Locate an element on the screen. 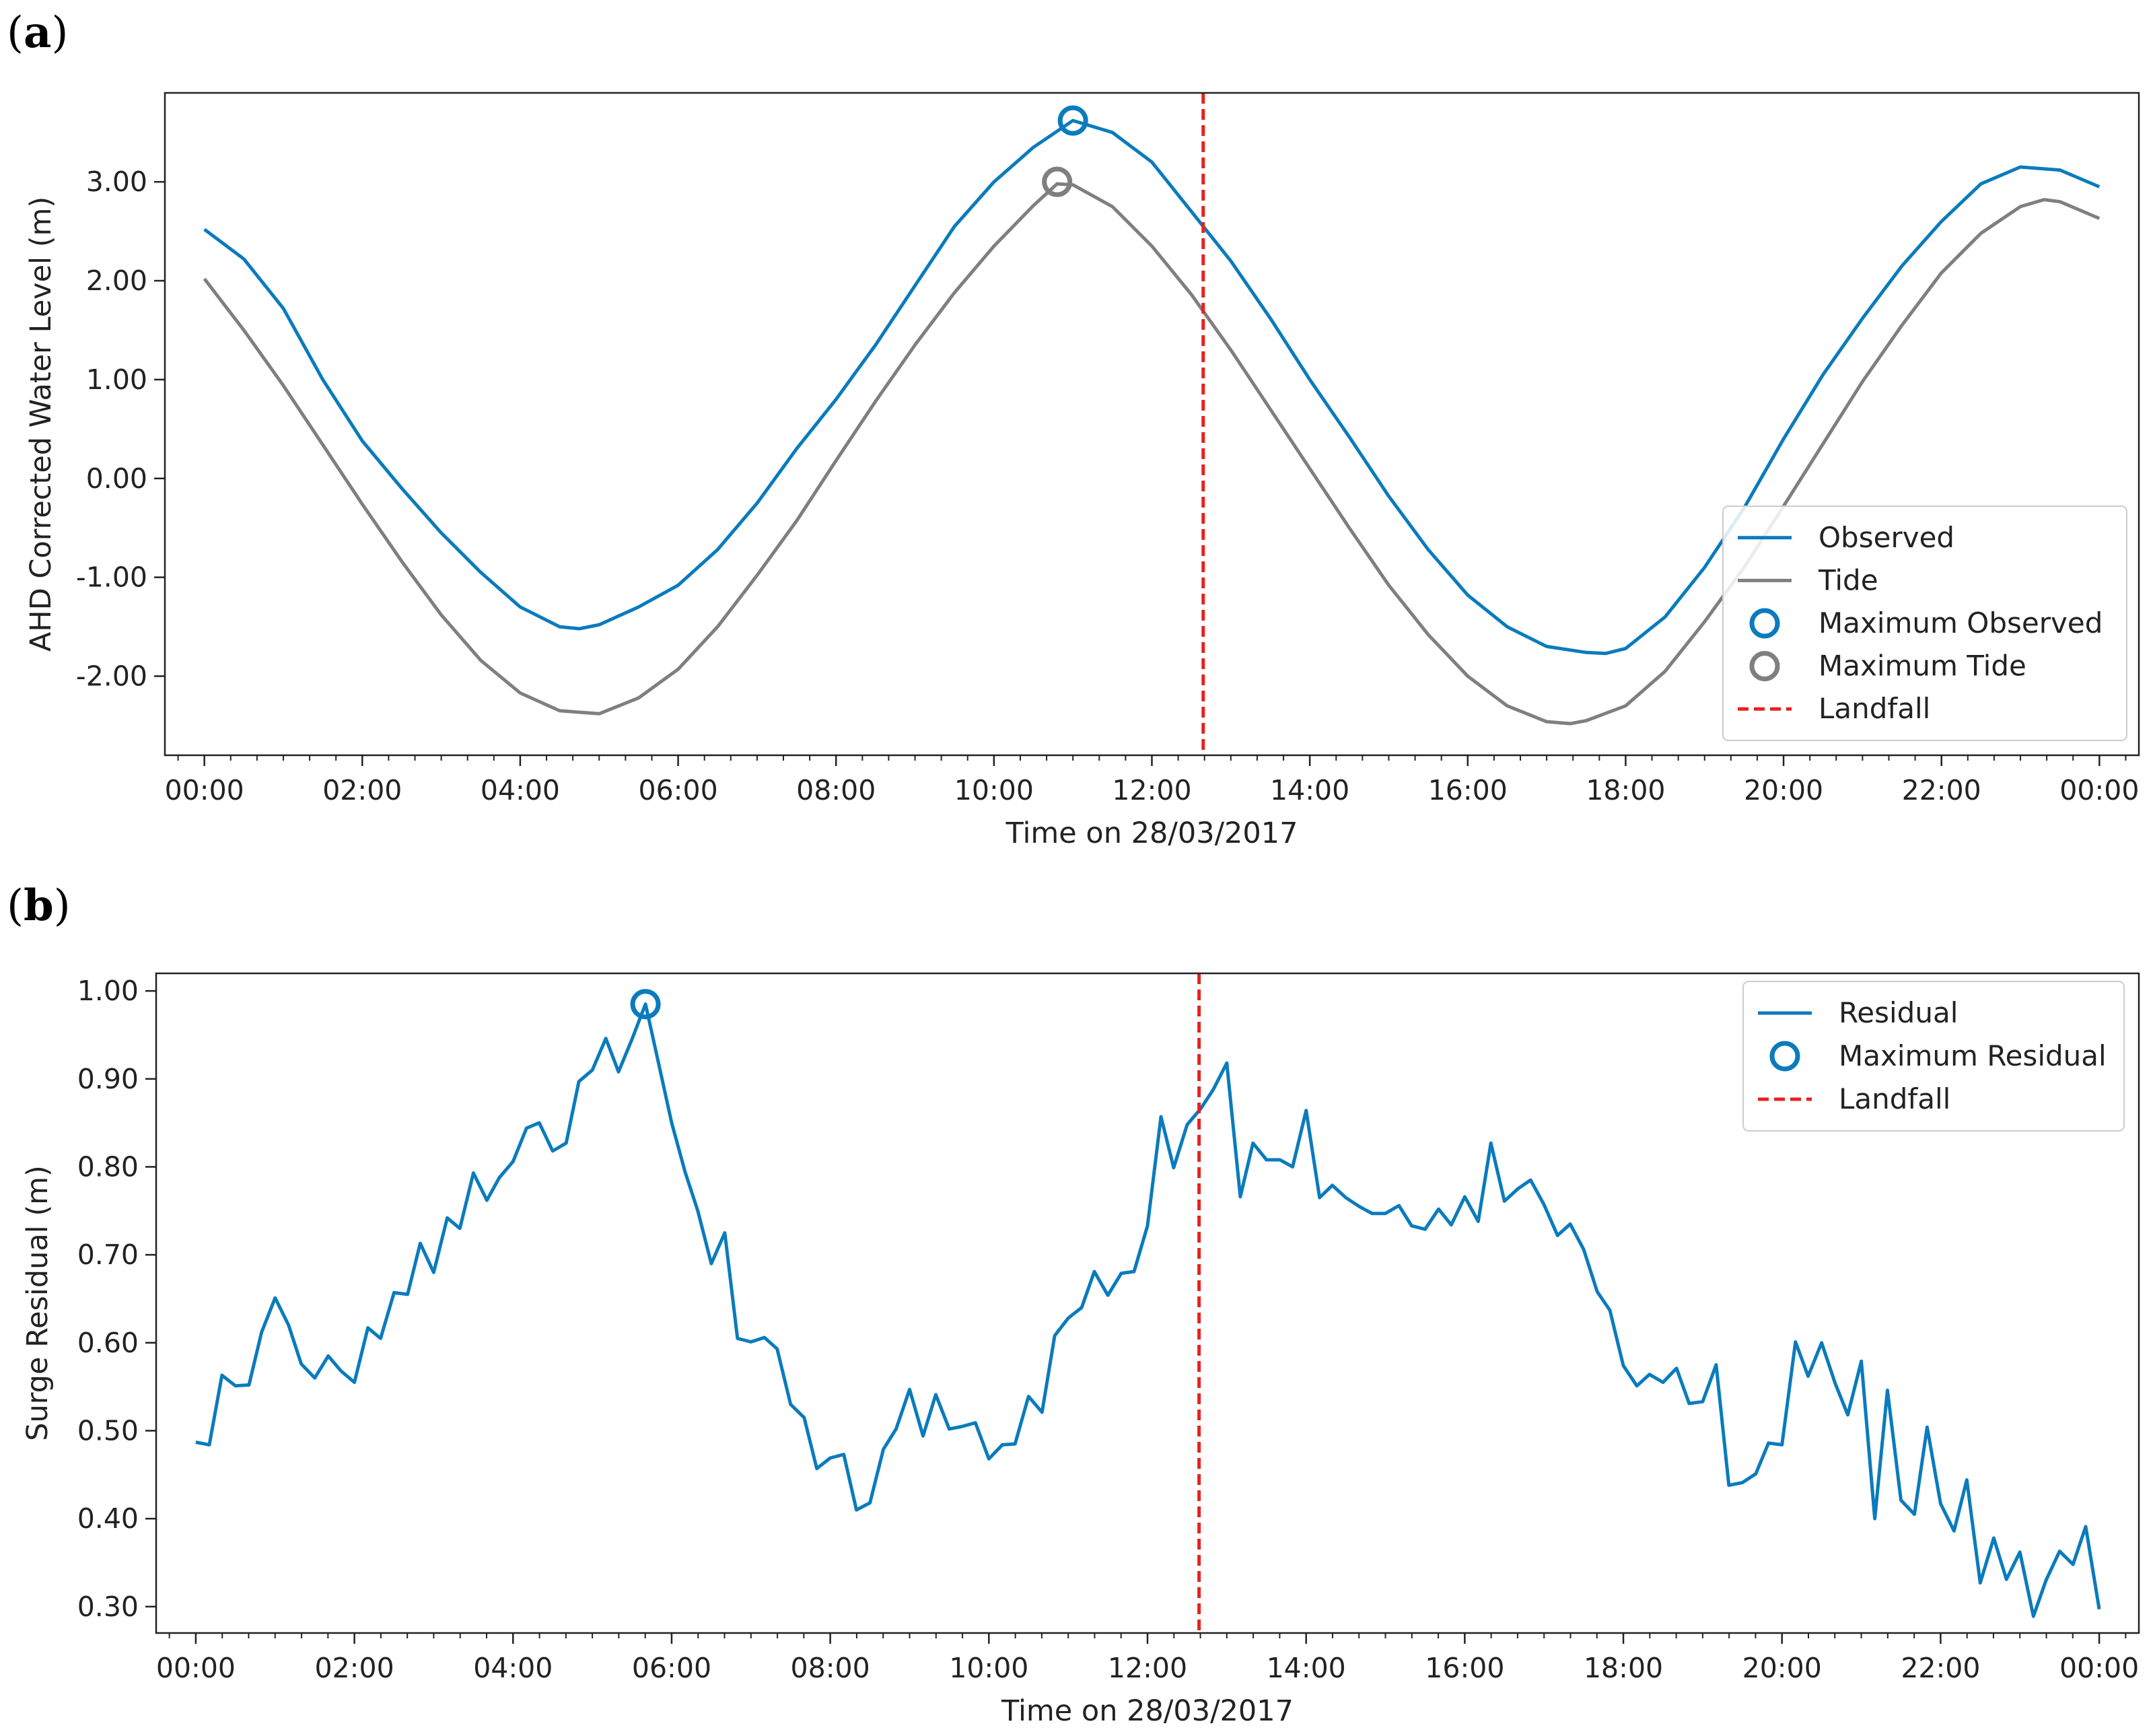 Image resolution: width=2153 pixels, height=1736 pixels. y-tick-label: 0.80 is located at coordinates (108, 1166).